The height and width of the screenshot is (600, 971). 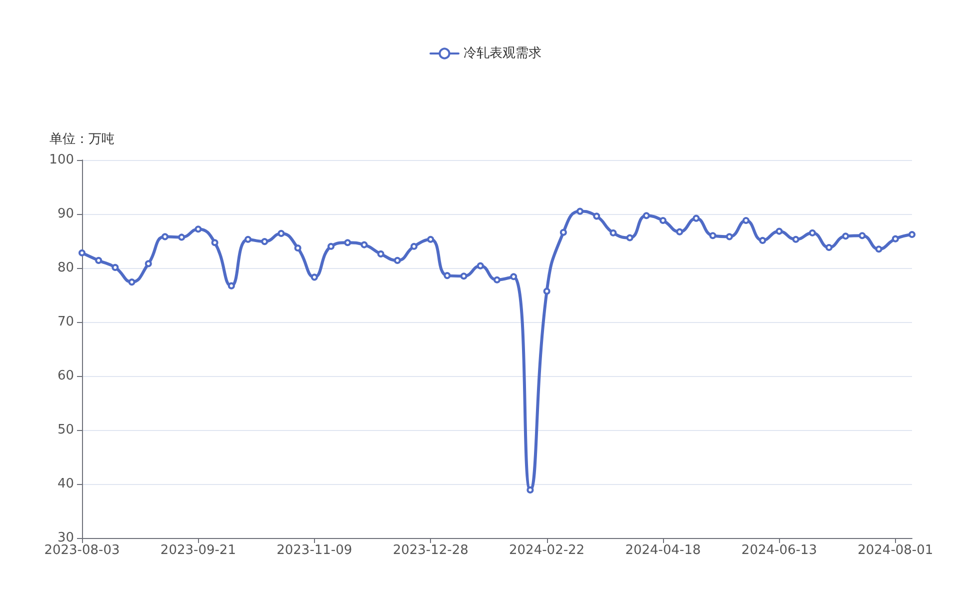 I want to click on y-tick-label: 80, so click(x=65, y=268).